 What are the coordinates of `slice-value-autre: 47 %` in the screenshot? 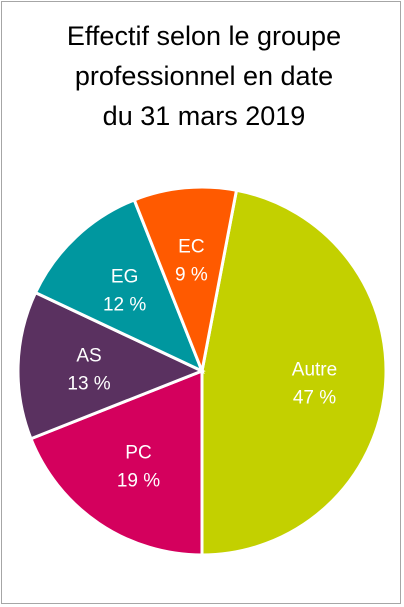 It's located at (314, 398).